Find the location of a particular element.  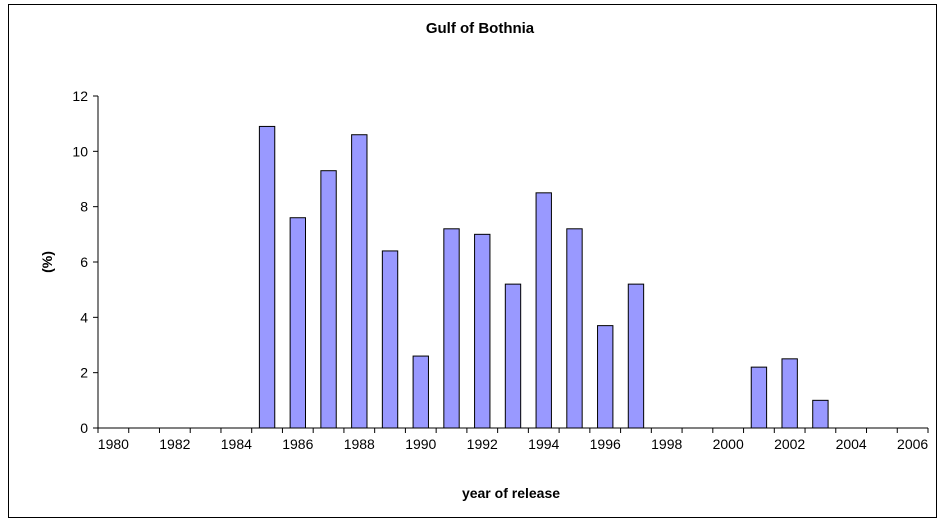

x-tick-label-1984: 1984 is located at coordinates (236, 444).